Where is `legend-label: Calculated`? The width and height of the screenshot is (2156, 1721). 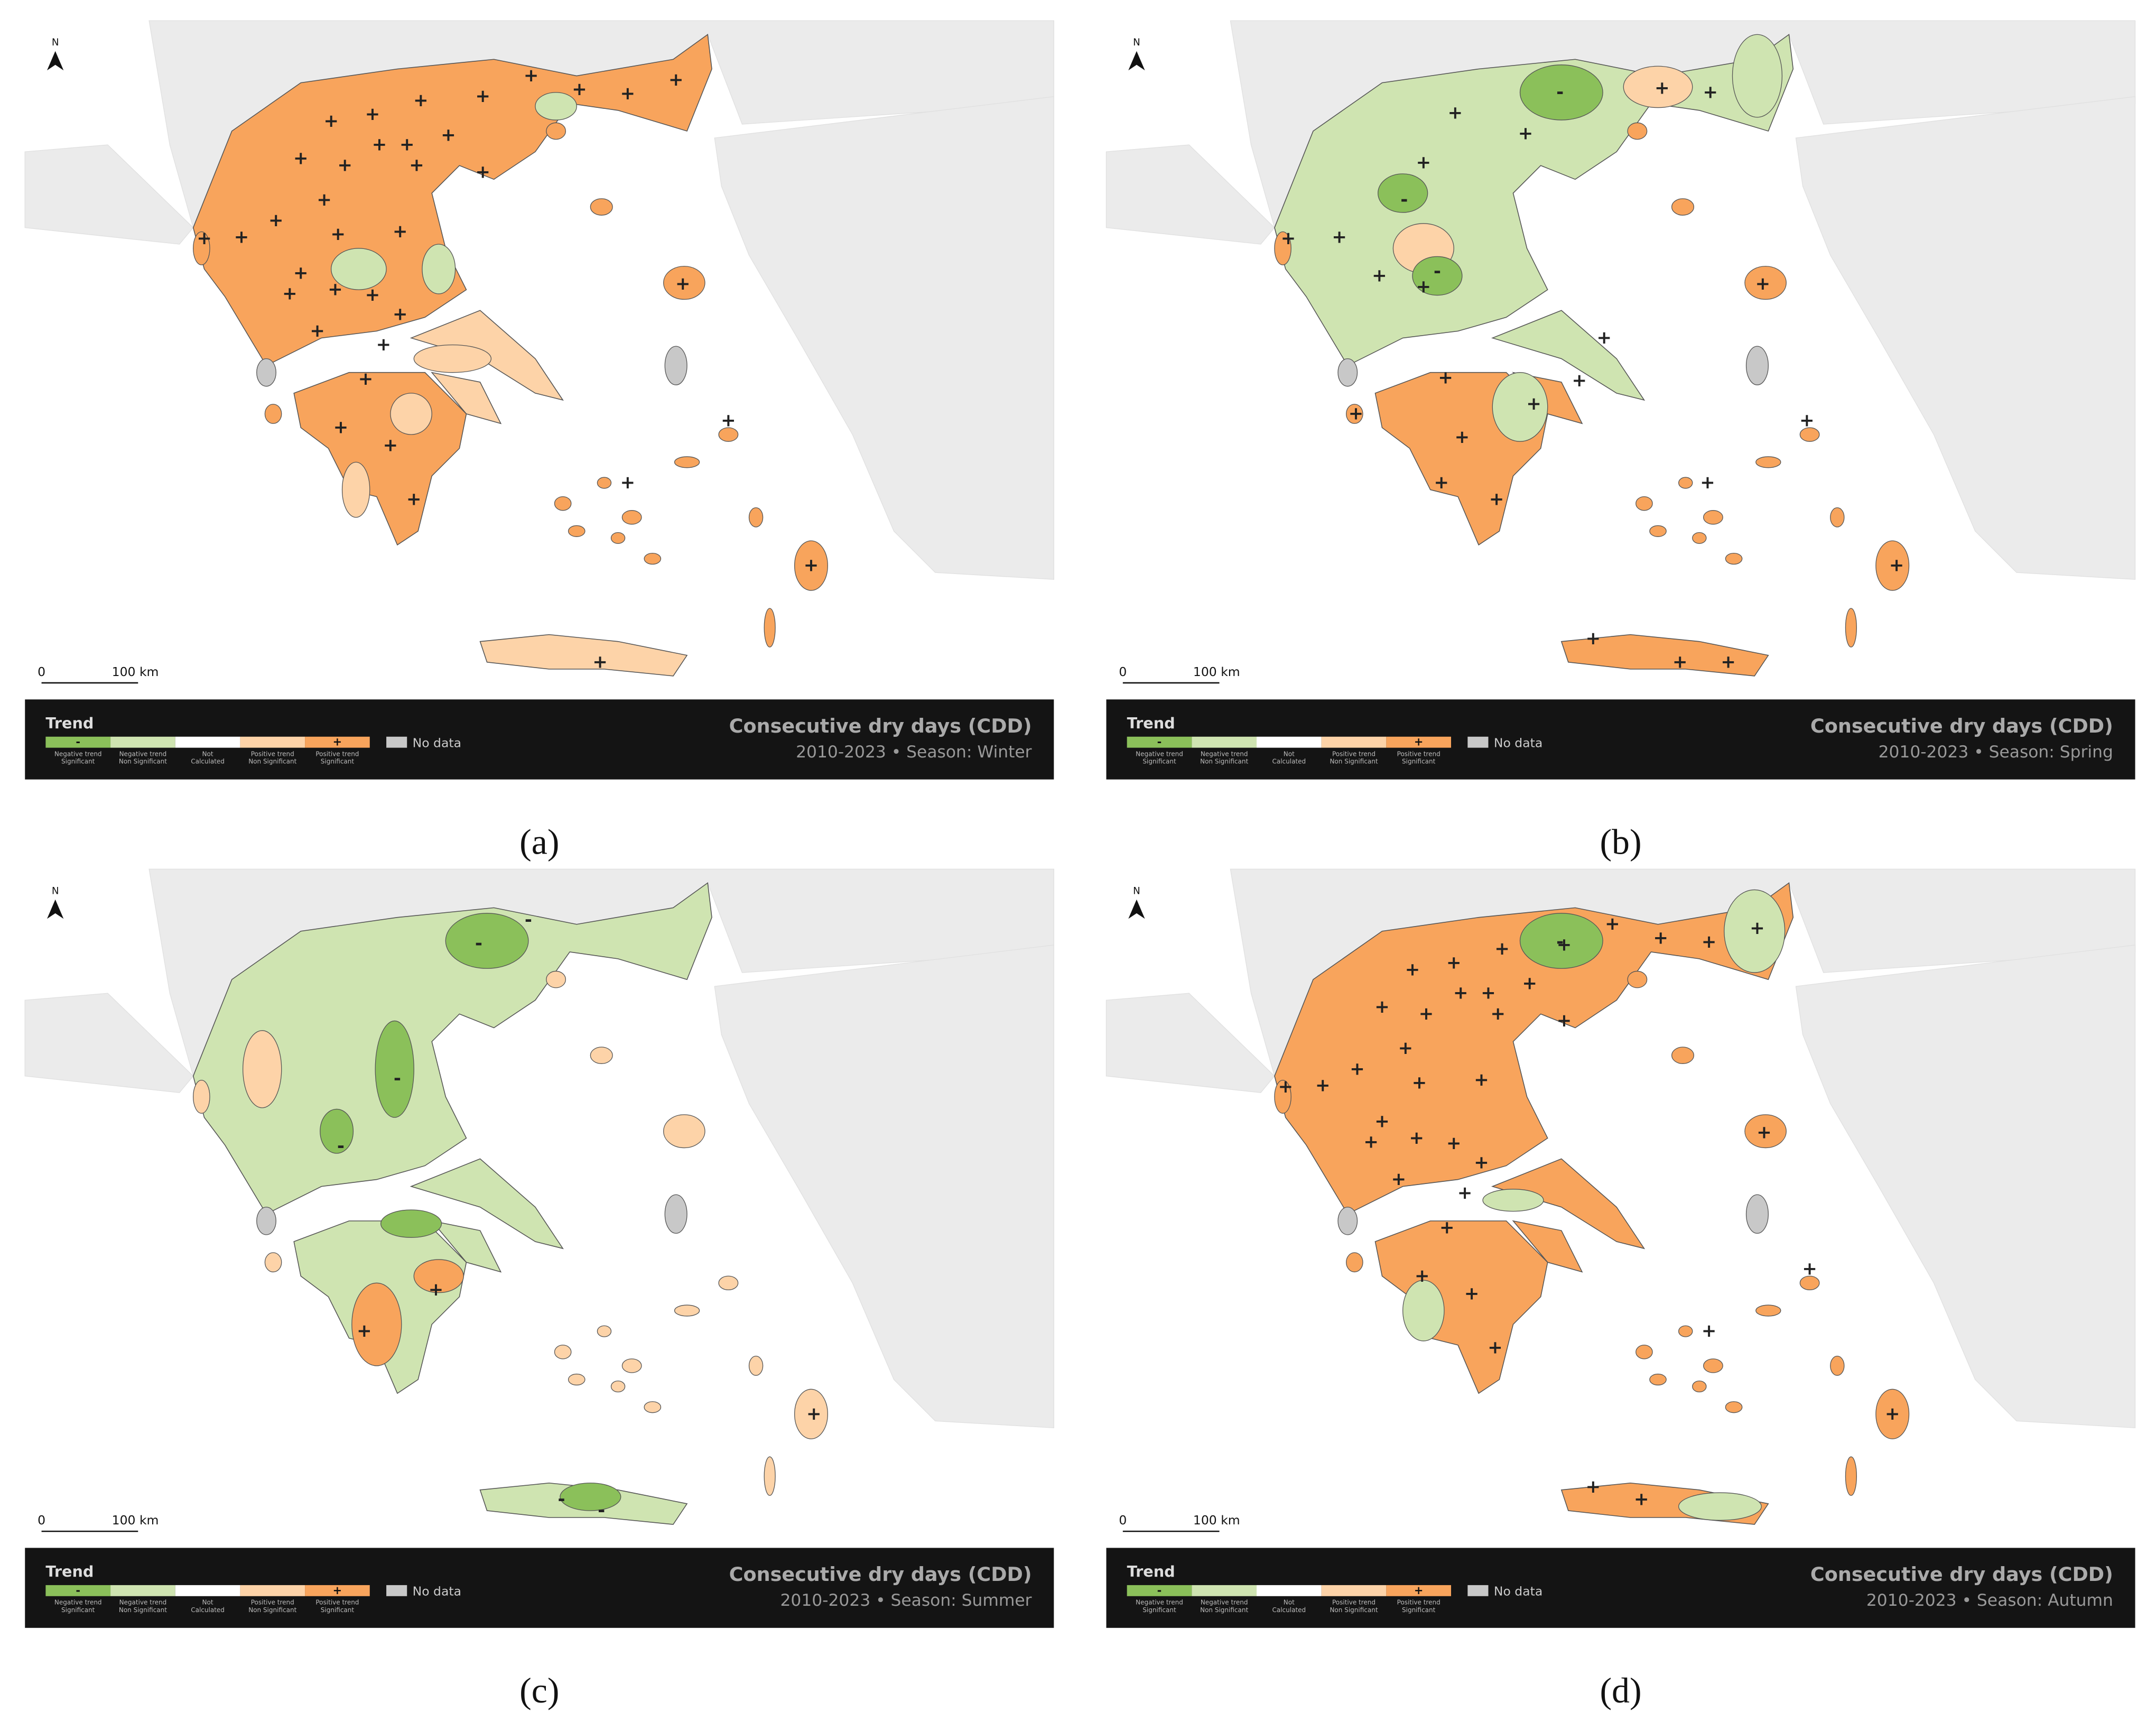
legend-label: Calculated is located at coordinates (208, 761).